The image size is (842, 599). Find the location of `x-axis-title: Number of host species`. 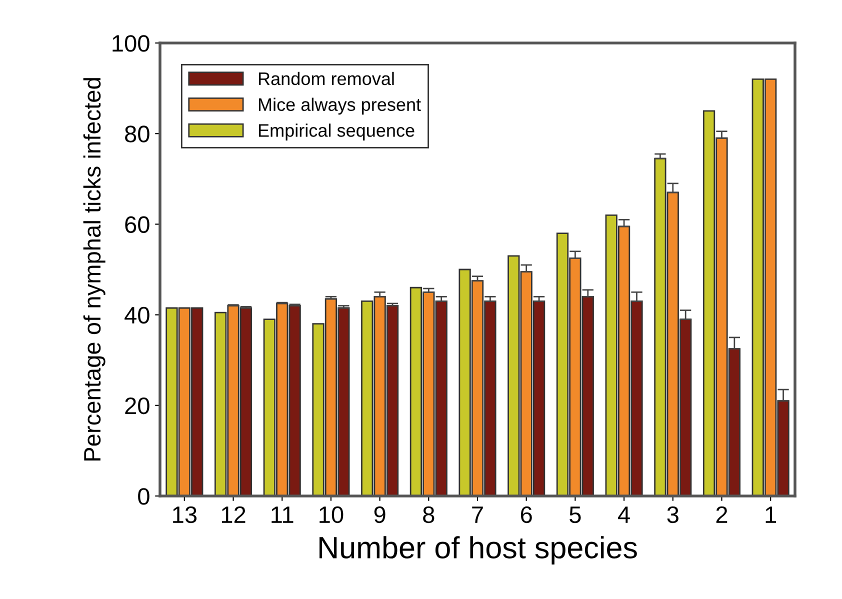

x-axis-title: Number of host species is located at coordinates (478, 550).